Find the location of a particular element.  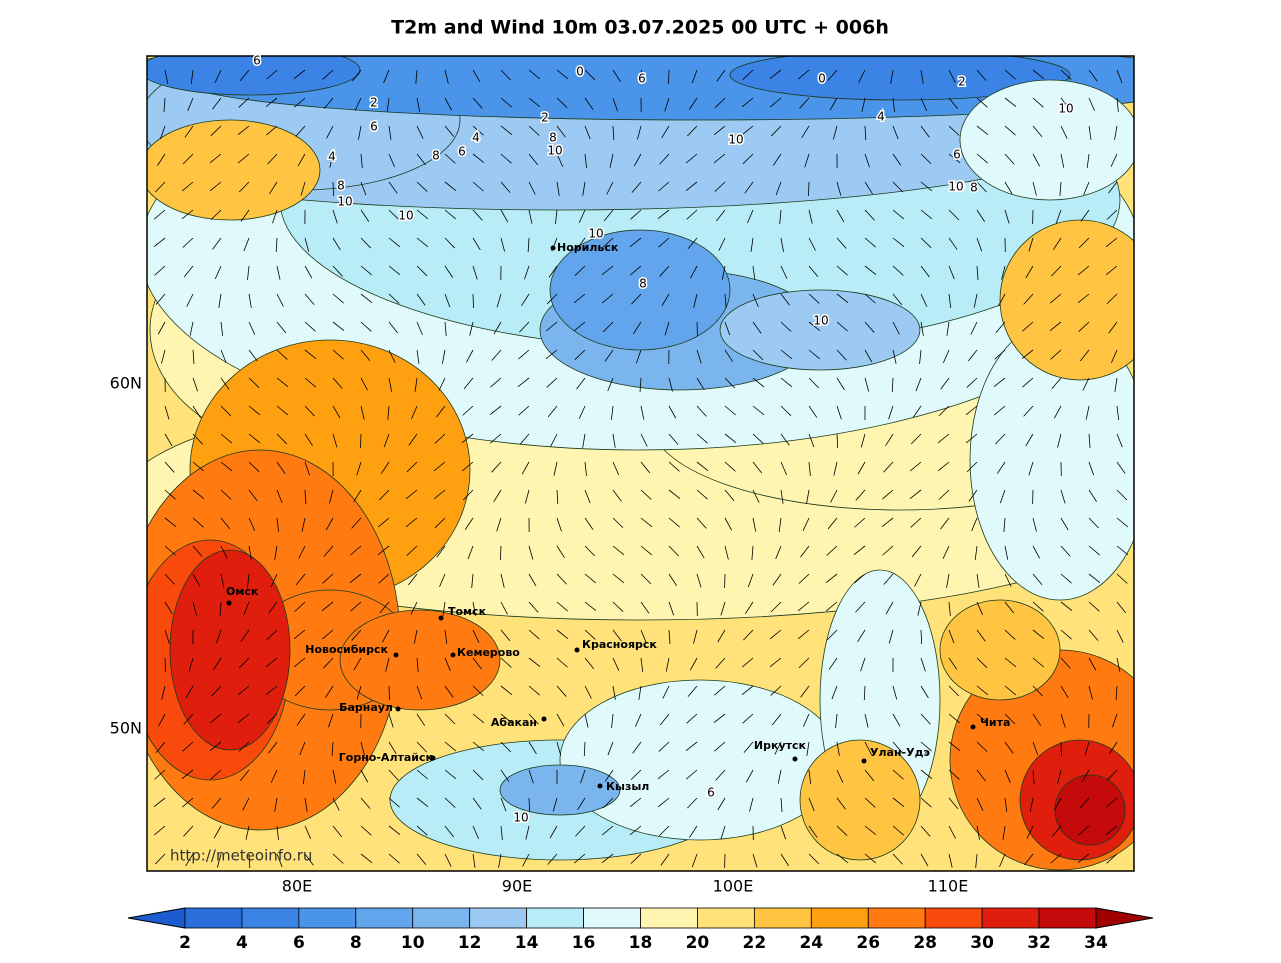

colorbar-tick-label: 16 is located at coordinates (584, 943).